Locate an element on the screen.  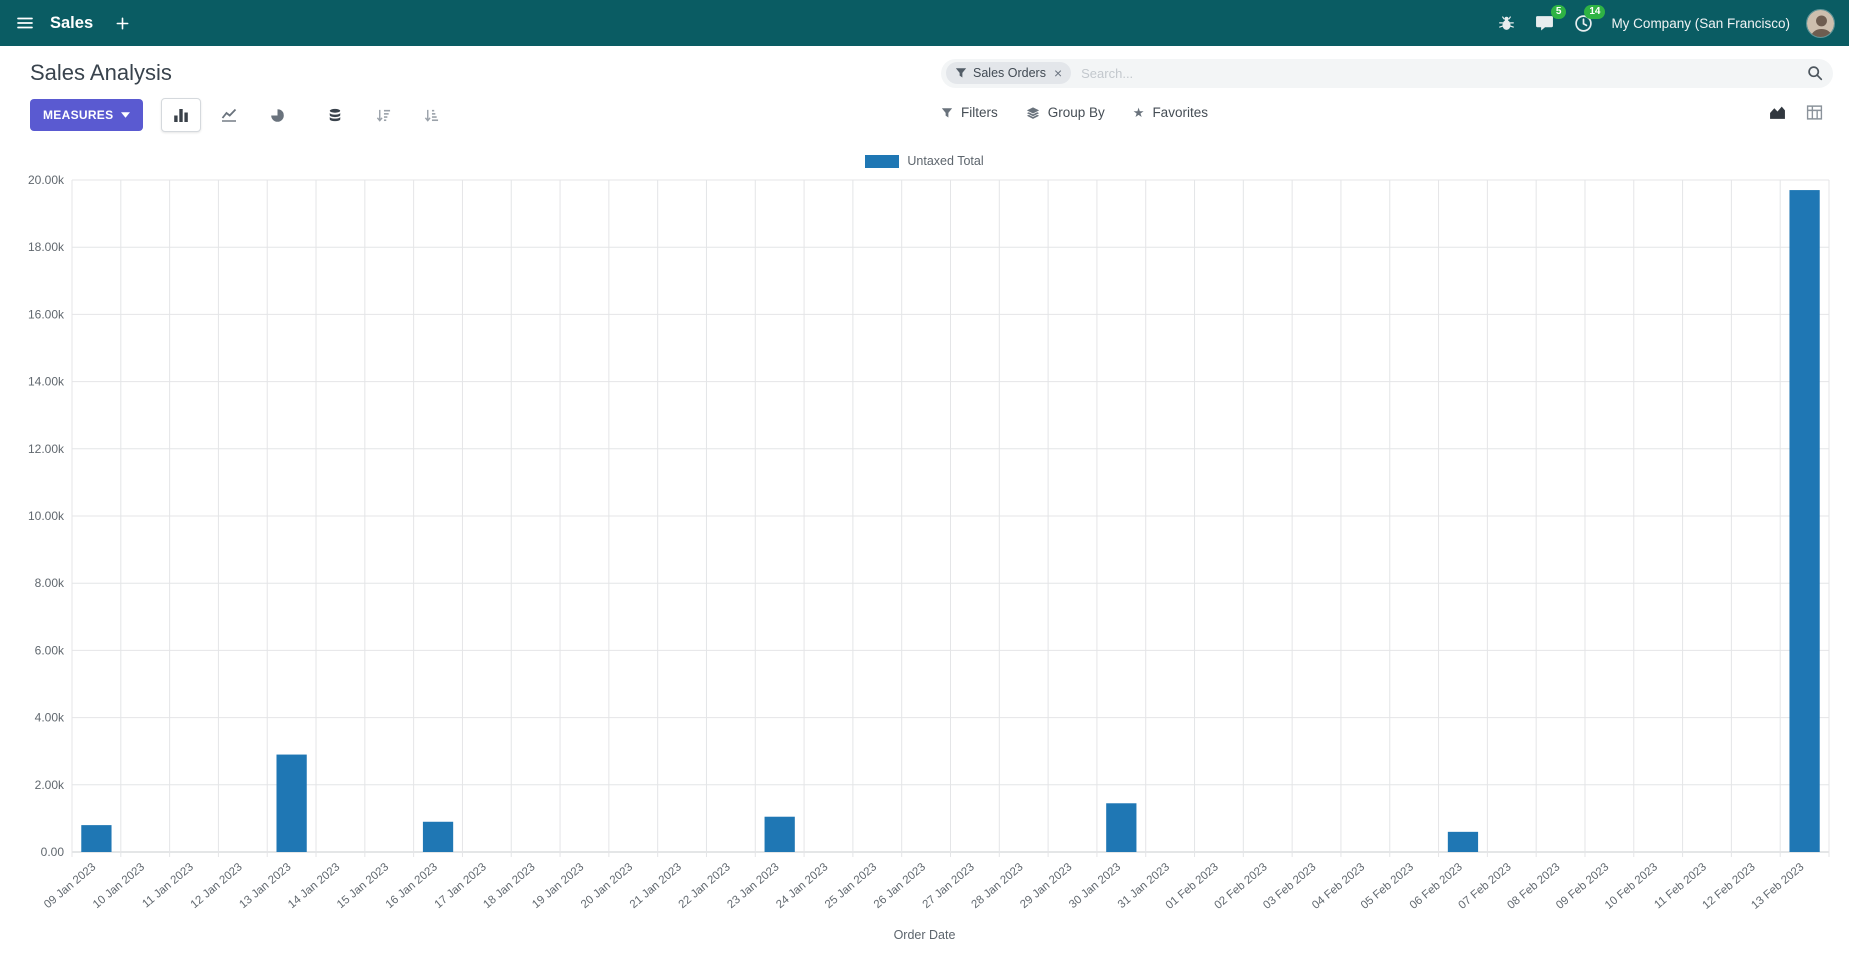
measures-button: MEASURES is located at coordinates (87, 115).